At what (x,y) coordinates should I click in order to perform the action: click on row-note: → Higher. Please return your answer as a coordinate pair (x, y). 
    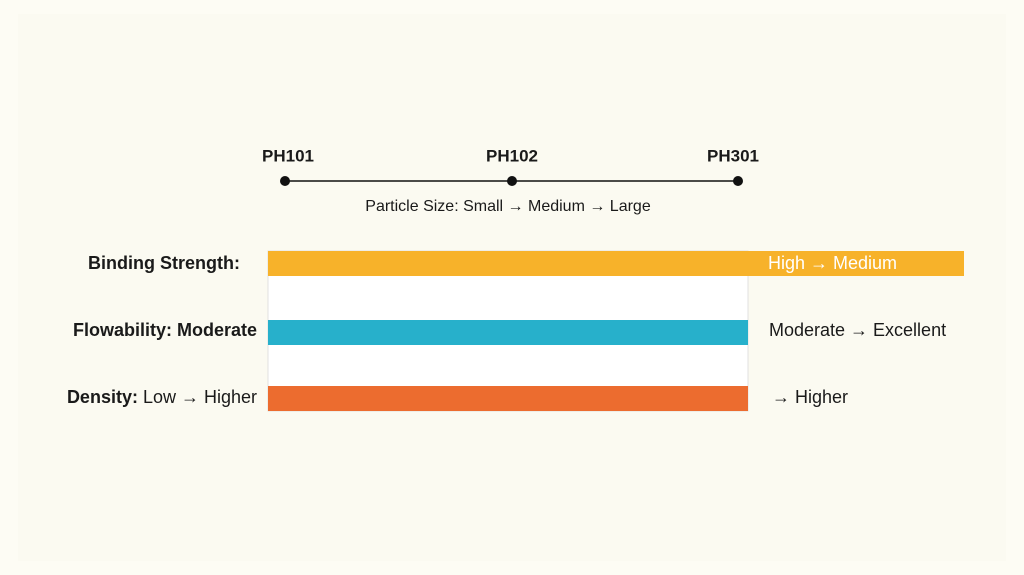
    Looking at the image, I should click on (810, 397).